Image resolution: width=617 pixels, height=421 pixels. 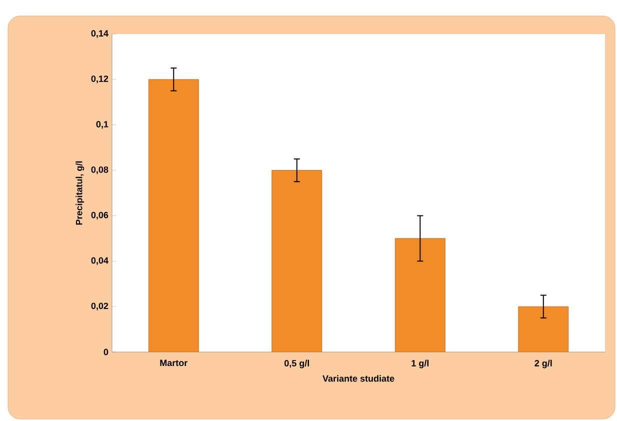 I want to click on y-axis-title: Precipitatul, g/l, so click(x=80, y=193).